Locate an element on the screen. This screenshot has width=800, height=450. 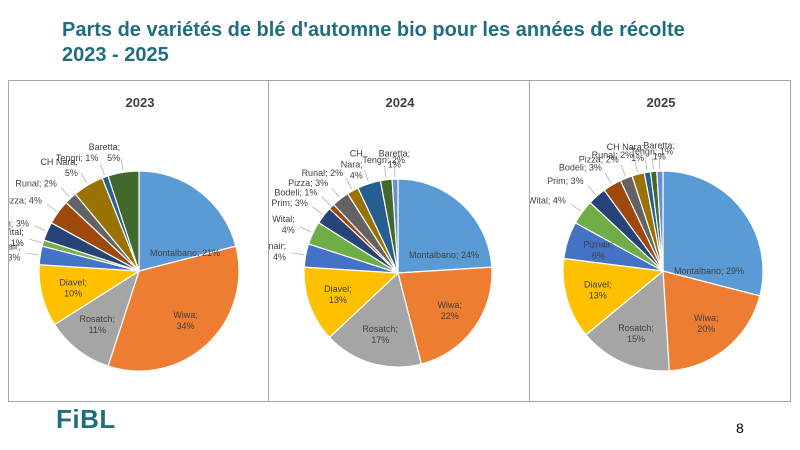
chart-title: 2024 is located at coordinates (401, 102).